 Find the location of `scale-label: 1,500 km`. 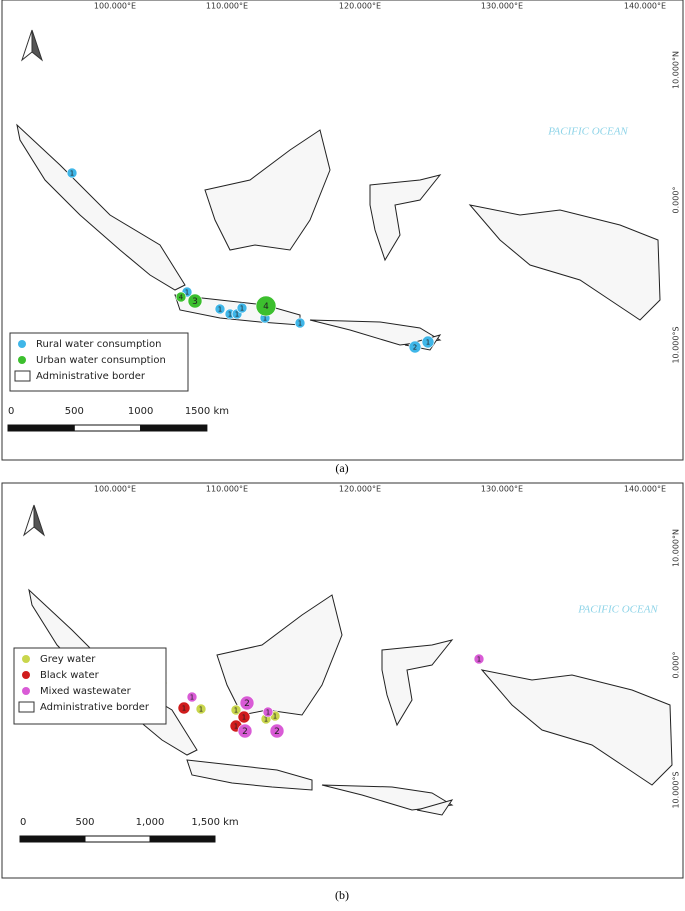

scale-label: 1,500 km is located at coordinates (214, 822).